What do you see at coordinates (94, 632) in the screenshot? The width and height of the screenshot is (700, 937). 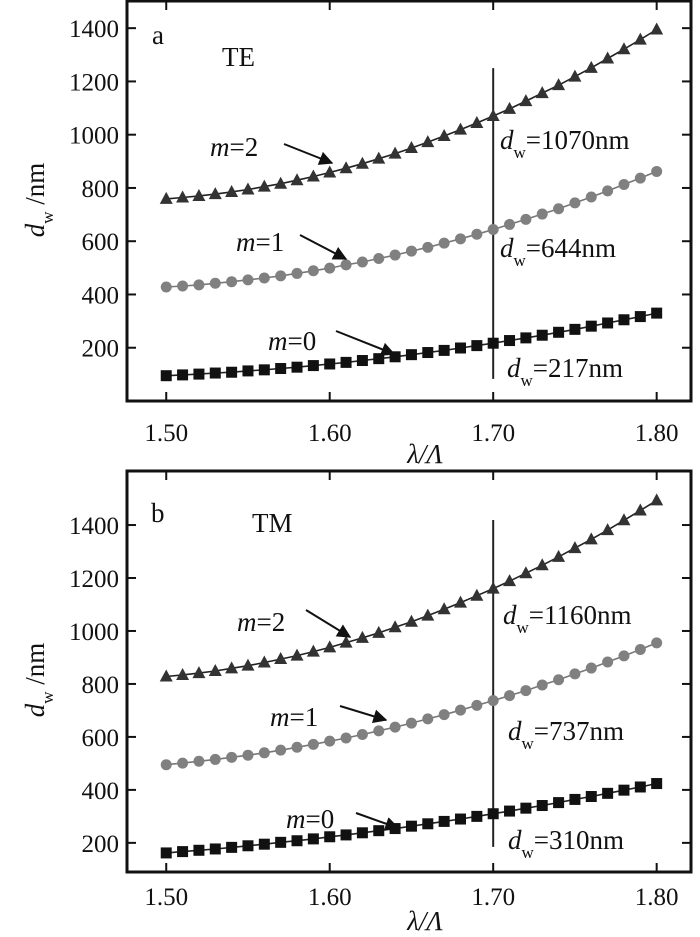 I see `y-tick-label: 1000` at bounding box center [94, 632].